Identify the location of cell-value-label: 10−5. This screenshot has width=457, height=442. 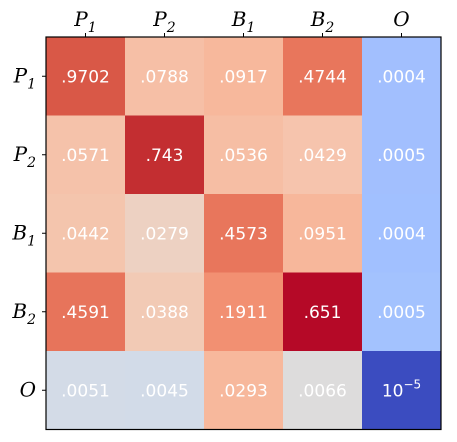
(401, 389).